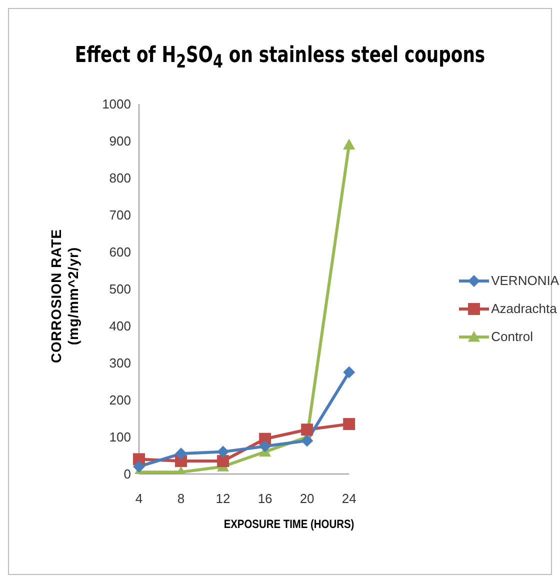 This screenshot has height=583, width=560. I want to click on x-axis-title: EXPOSURE TIME (HOURS), so click(289, 524).